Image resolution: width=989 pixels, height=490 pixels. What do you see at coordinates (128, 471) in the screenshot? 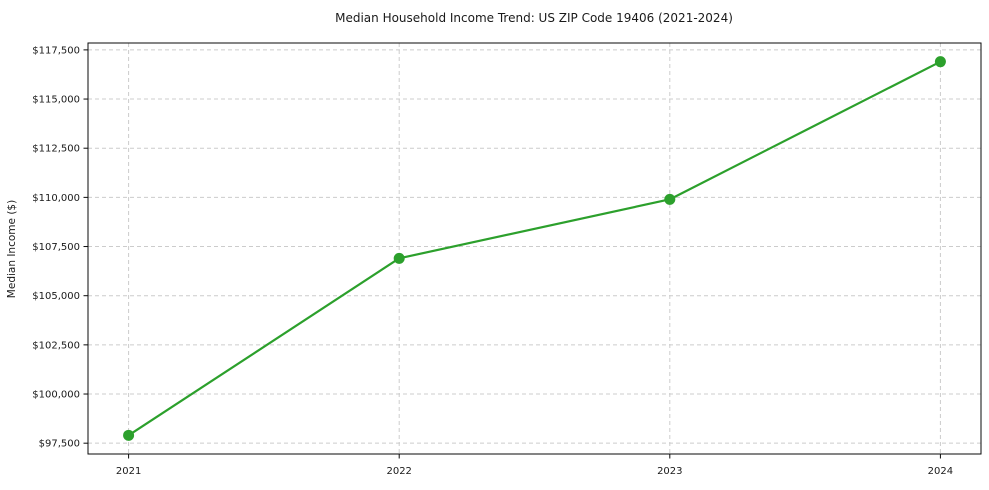
I see `x-tick-label: 2021` at bounding box center [128, 471].